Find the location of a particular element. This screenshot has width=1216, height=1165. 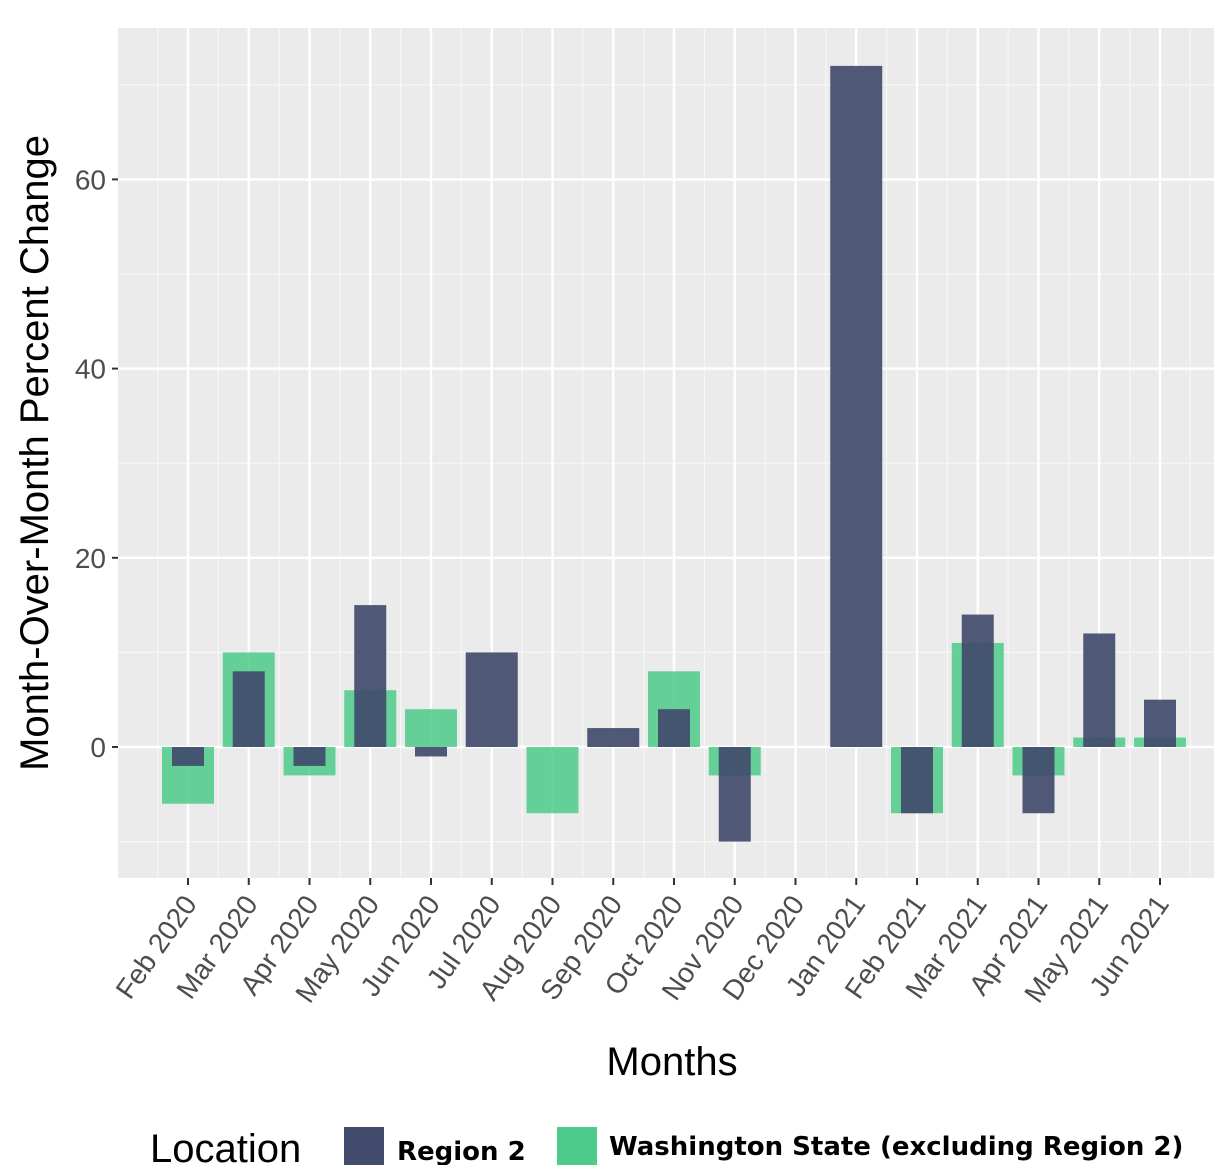

bar-region-2-mar-2020 is located at coordinates (248, 709).